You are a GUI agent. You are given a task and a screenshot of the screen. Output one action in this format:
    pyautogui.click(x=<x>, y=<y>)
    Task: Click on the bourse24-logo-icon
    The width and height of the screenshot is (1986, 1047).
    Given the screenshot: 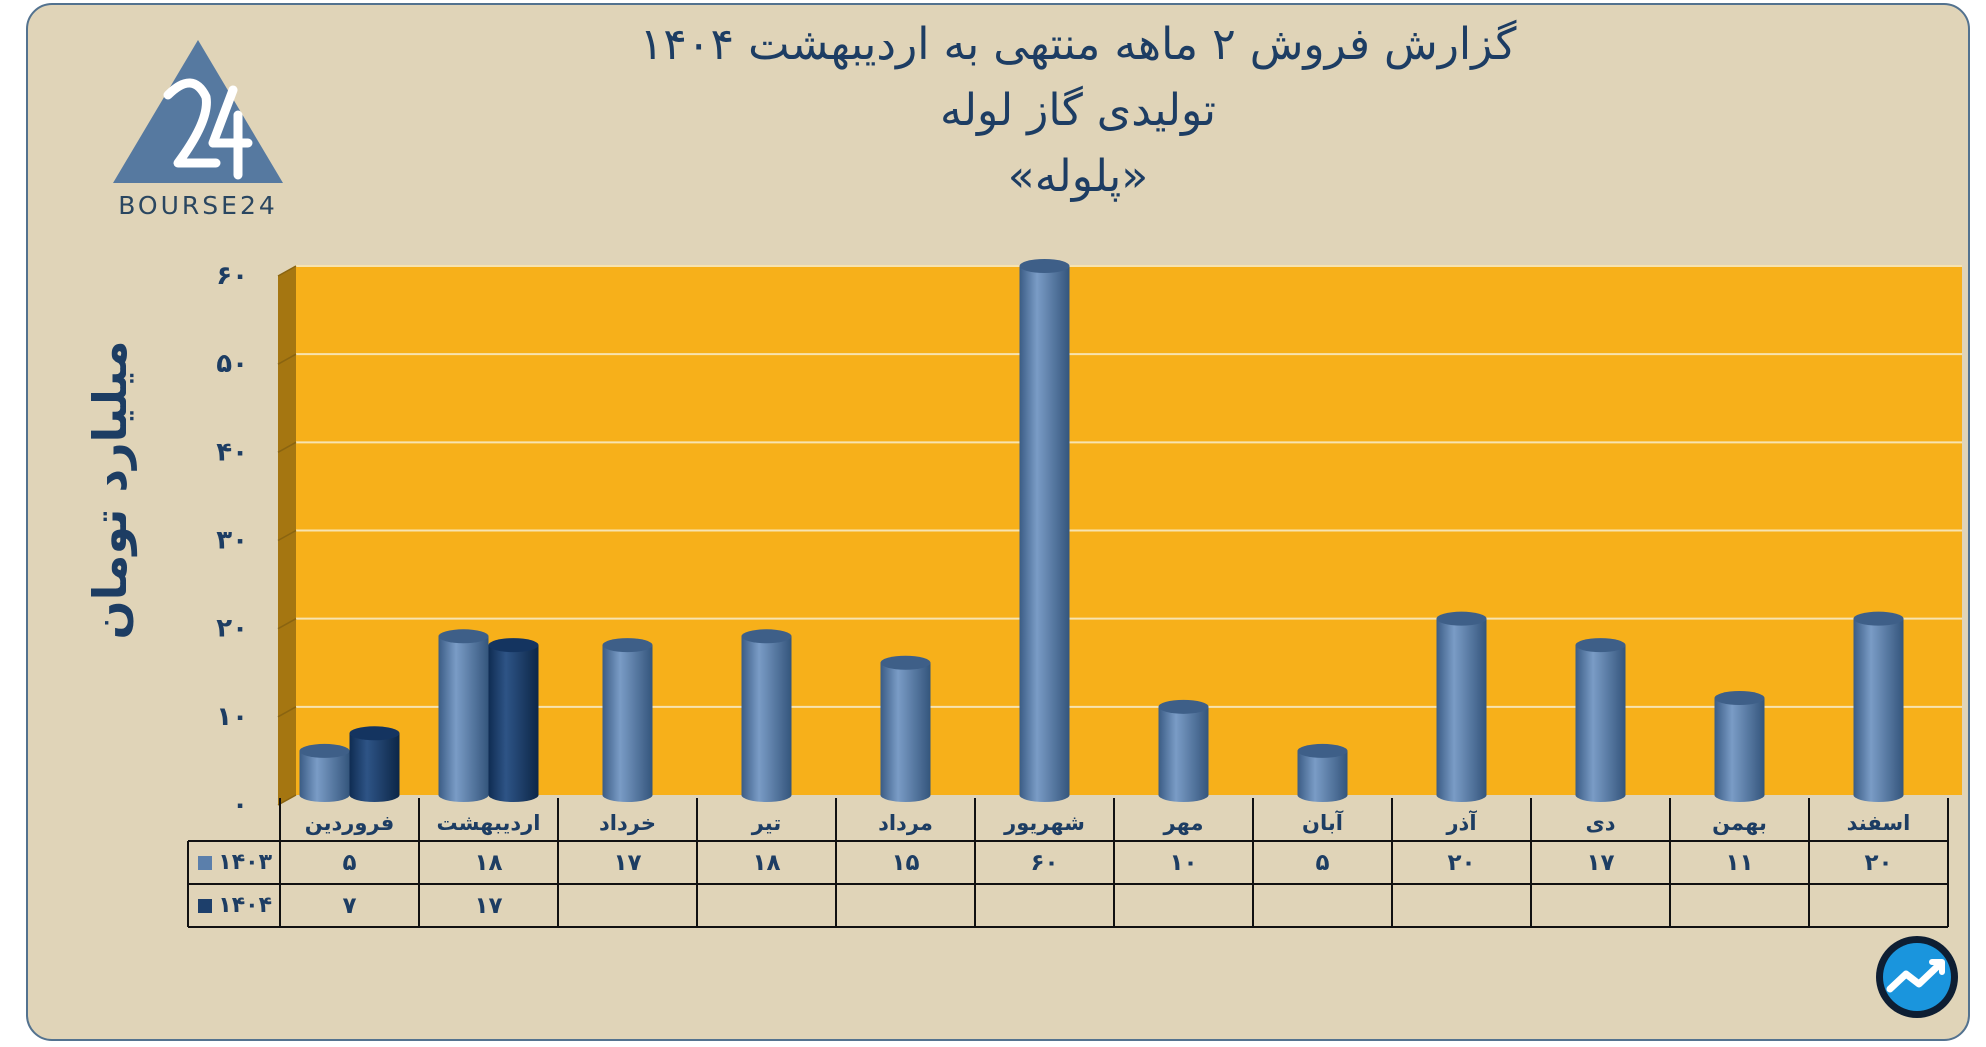 What is the action you would take?
    pyautogui.click(x=198, y=111)
    